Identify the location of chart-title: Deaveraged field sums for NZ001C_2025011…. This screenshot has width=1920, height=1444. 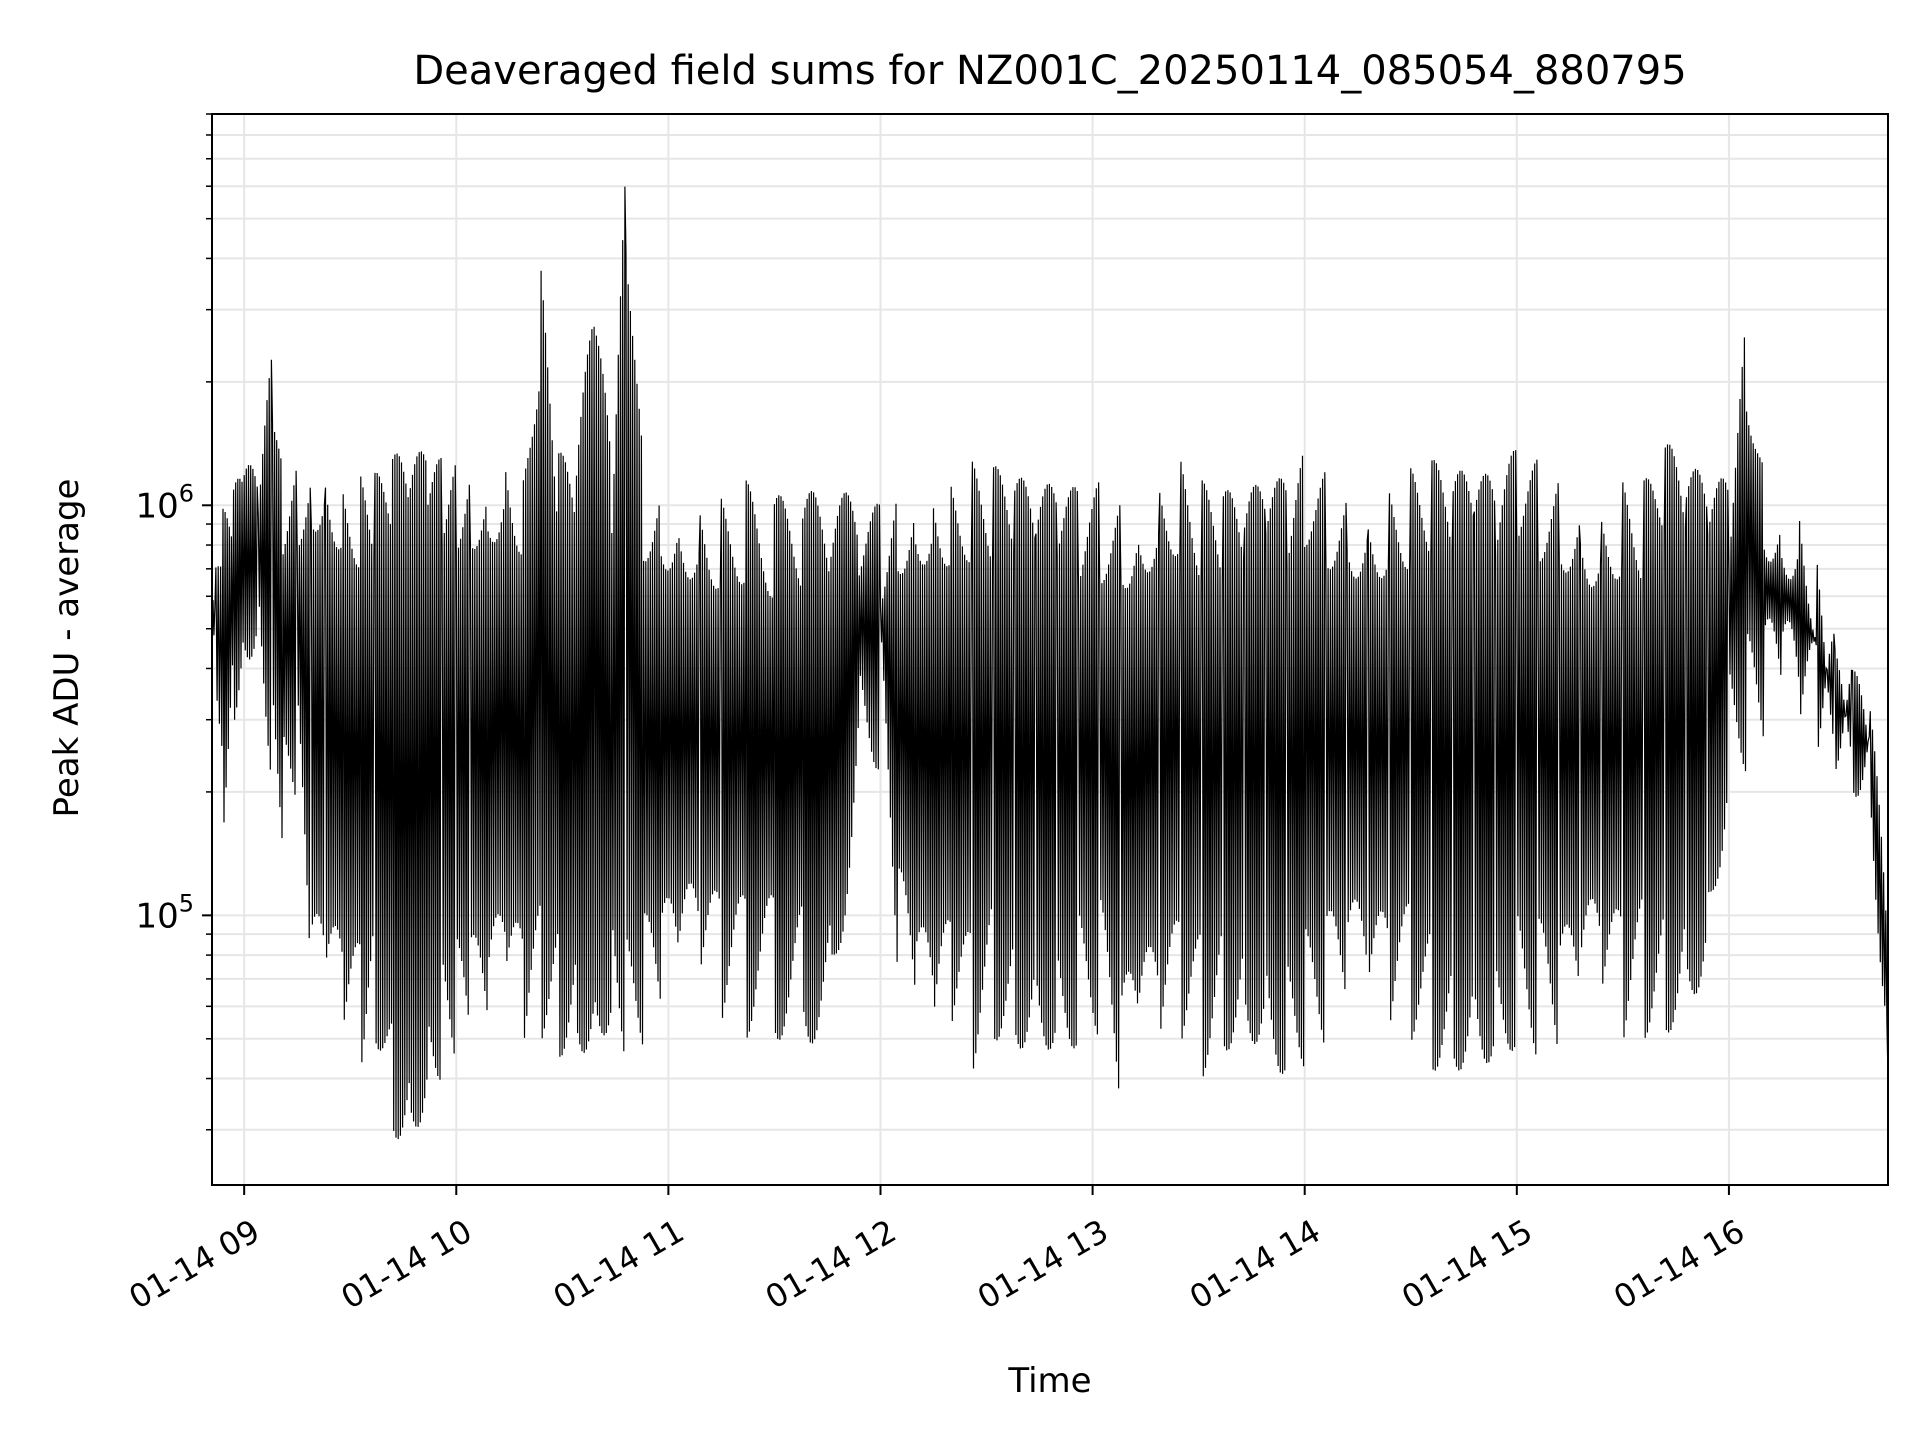
(1049, 71).